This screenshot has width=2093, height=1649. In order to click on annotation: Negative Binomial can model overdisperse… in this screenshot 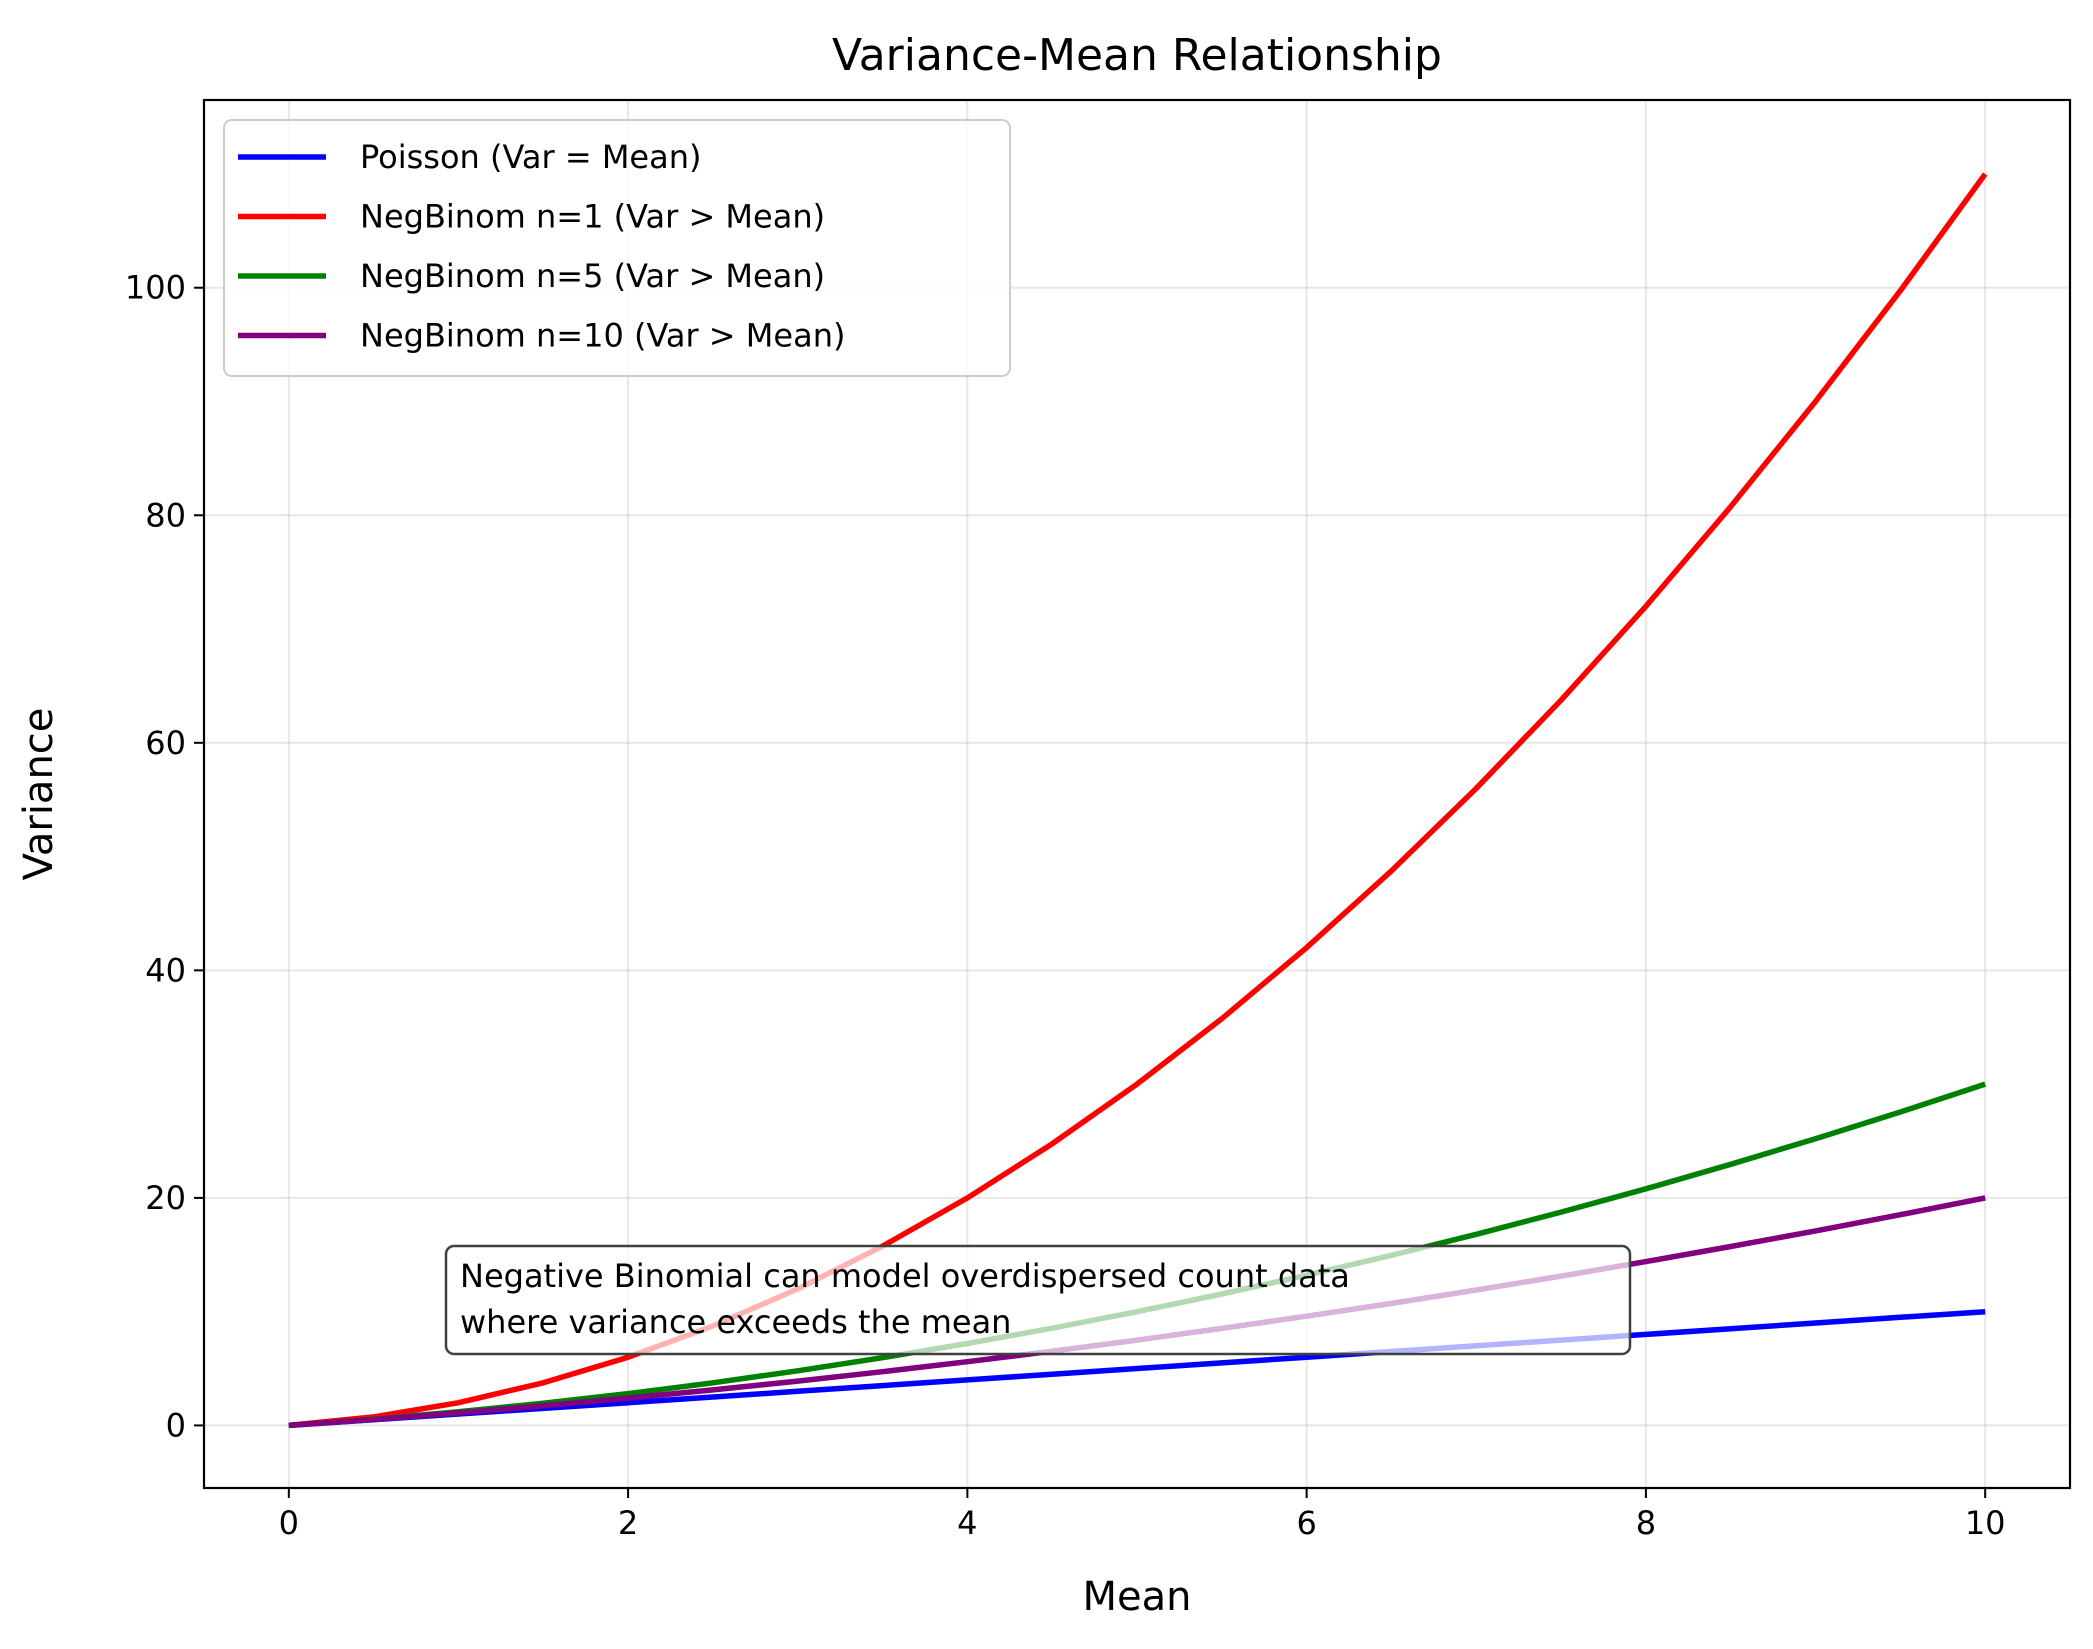, I will do `click(1038, 1300)`.